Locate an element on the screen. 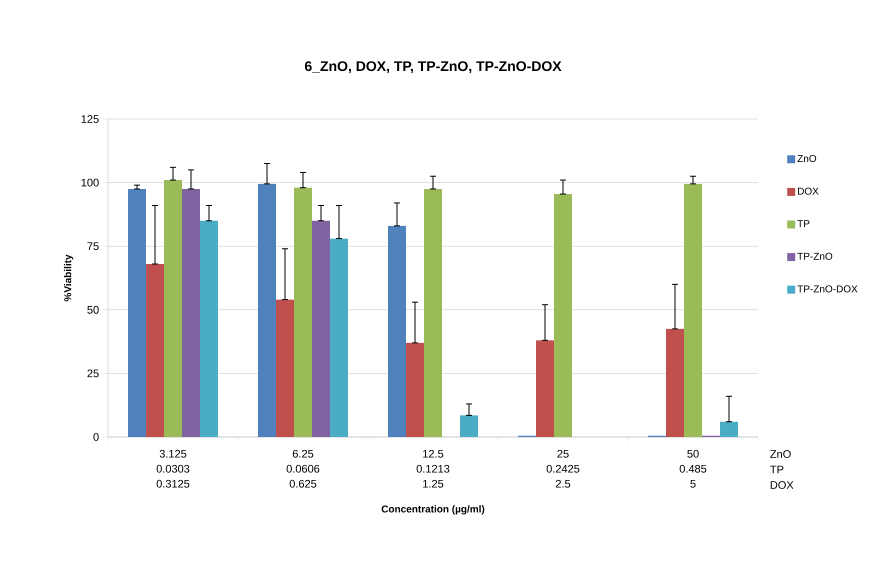  legend-label: TP-ZnO is located at coordinates (814, 256).